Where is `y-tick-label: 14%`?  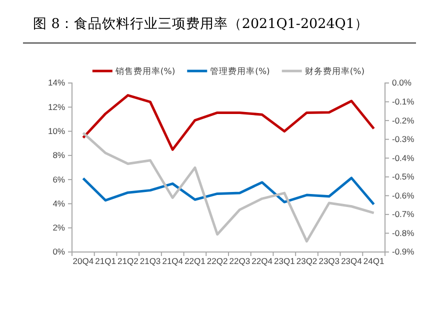
y-tick-label: 14% is located at coordinates (57, 83).